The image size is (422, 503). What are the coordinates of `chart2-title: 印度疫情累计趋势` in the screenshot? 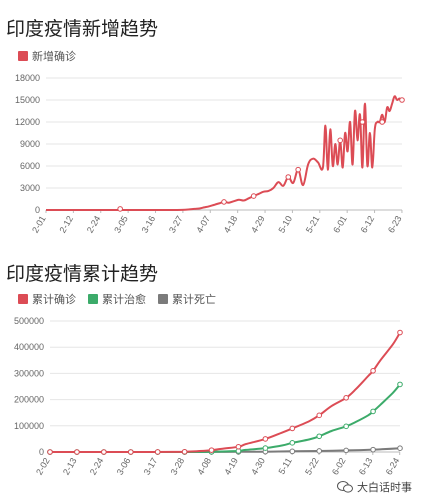 It's located at (82, 274).